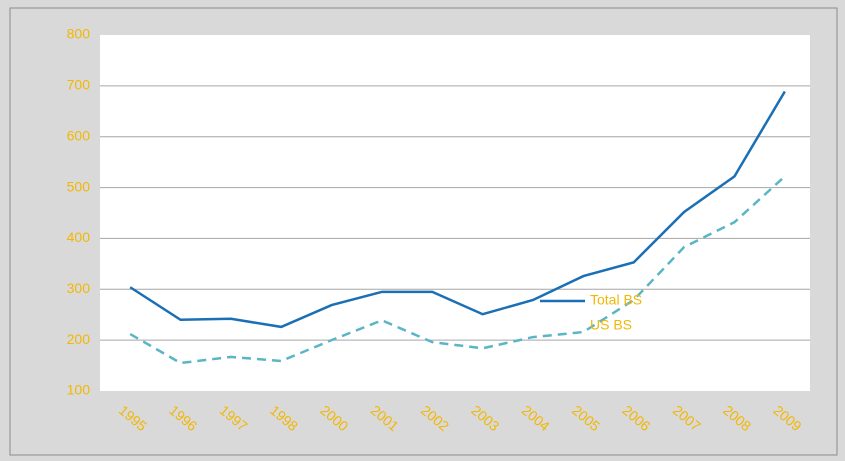 Image resolution: width=845 pixels, height=461 pixels. I want to click on y-tick-label: 800, so click(79, 34).